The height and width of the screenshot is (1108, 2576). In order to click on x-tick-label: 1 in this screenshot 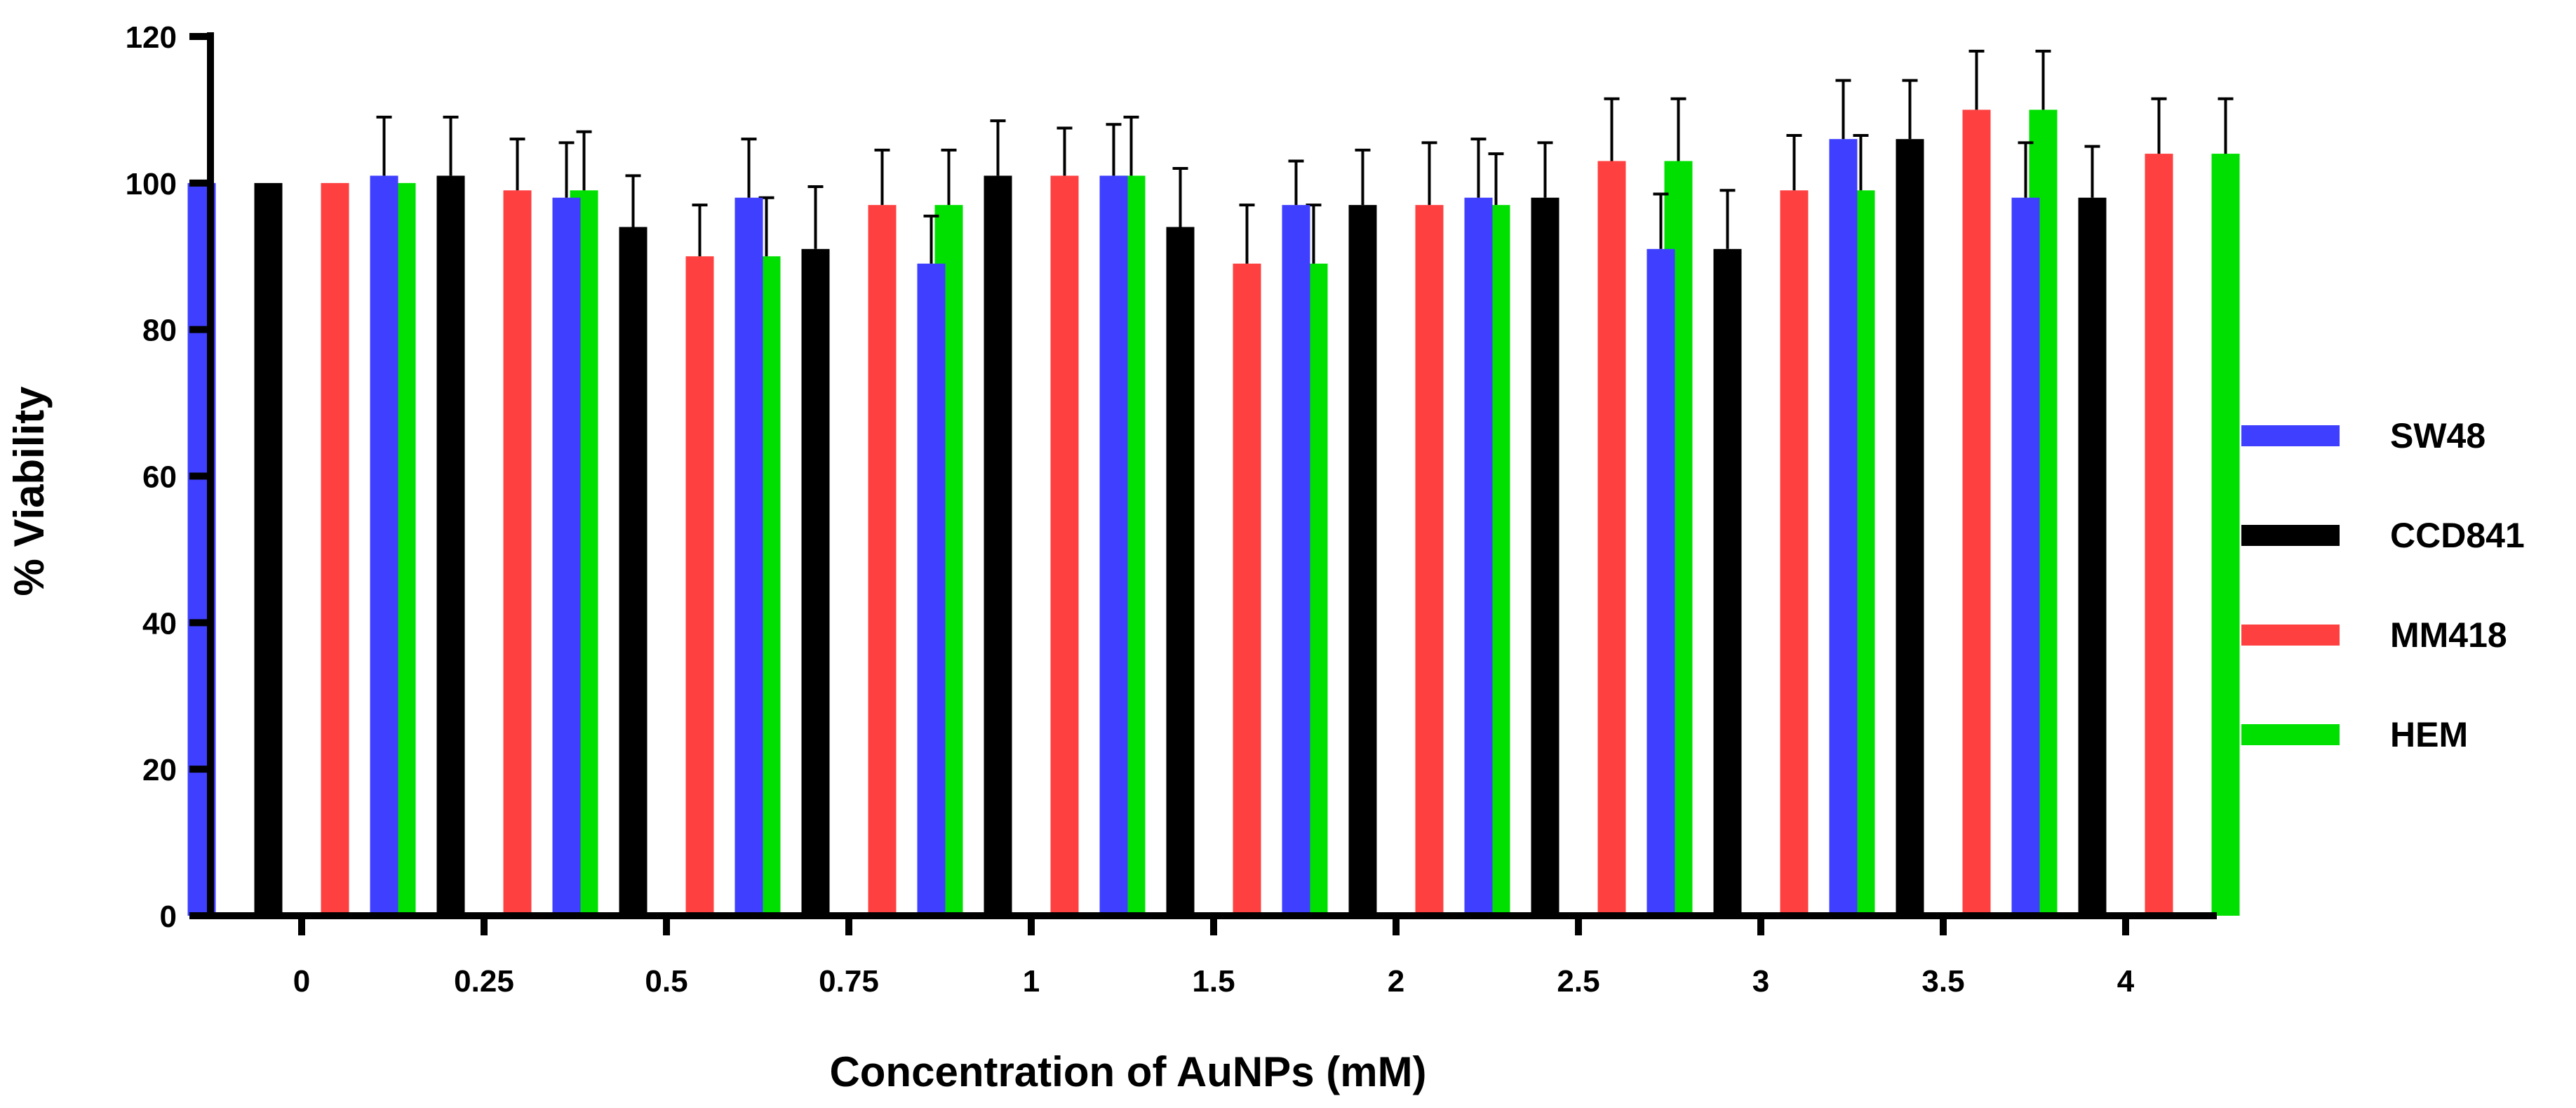, I will do `click(1031, 981)`.